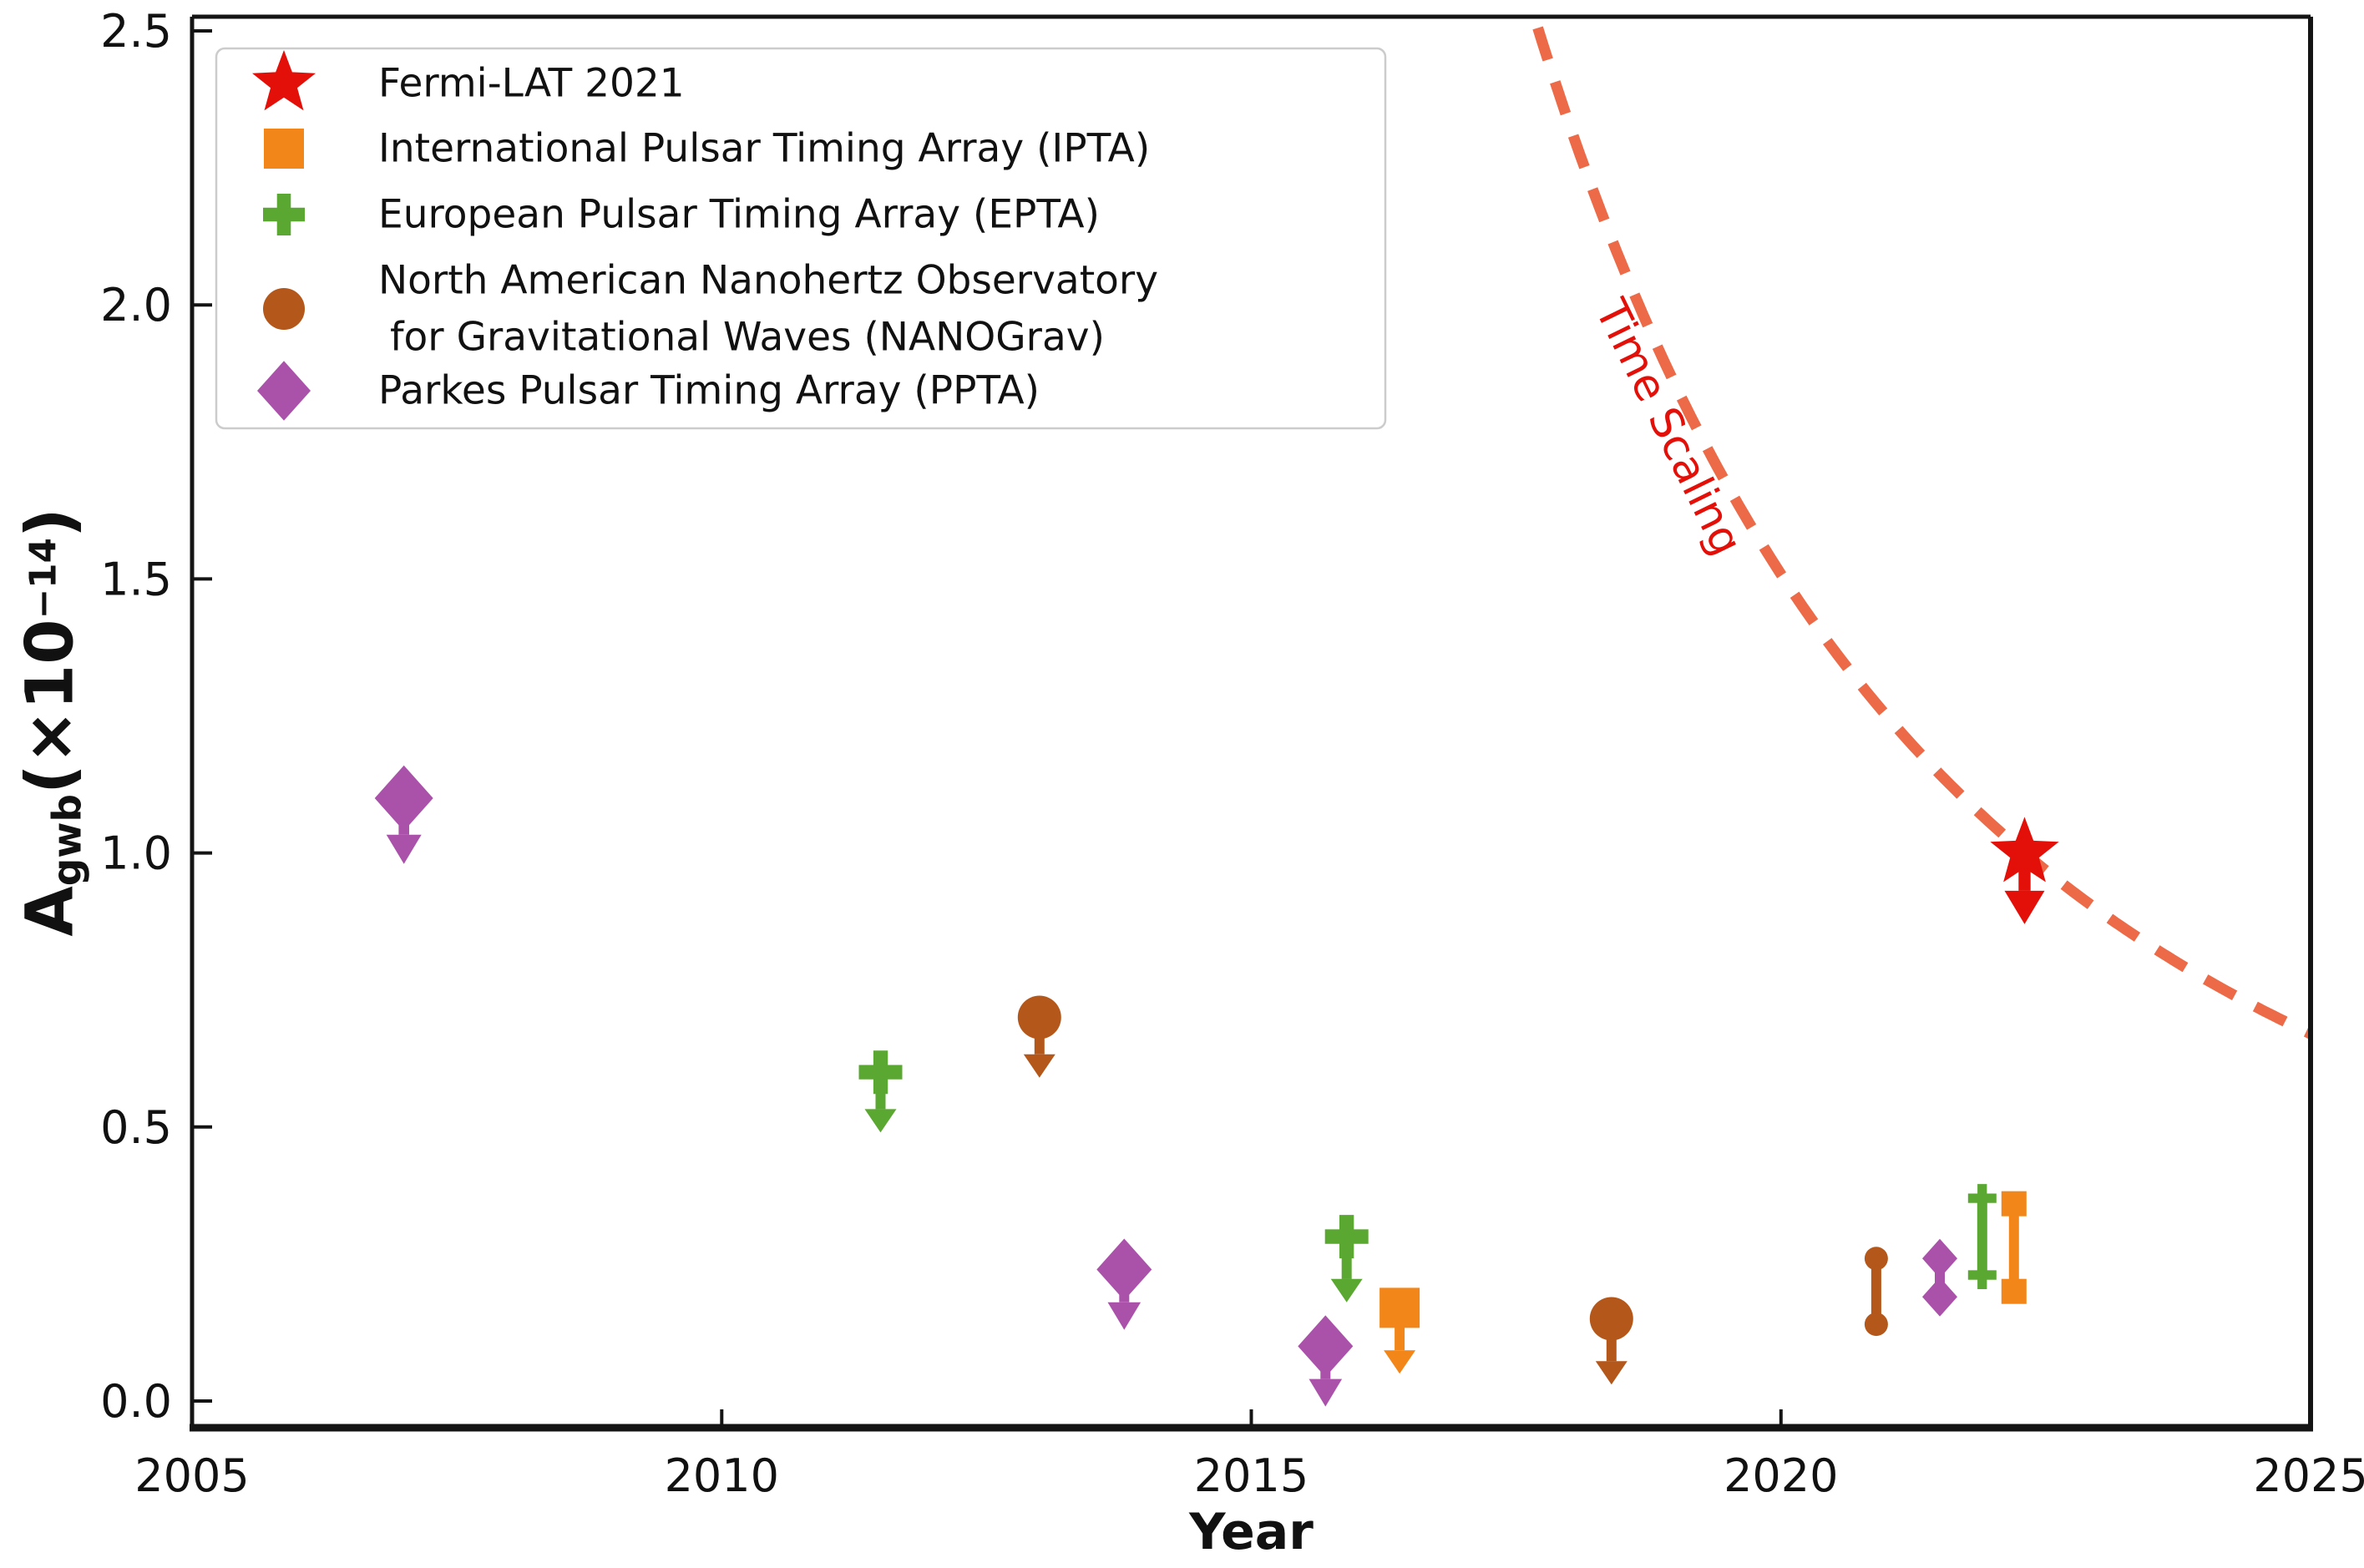  I want to click on y-tick-label: 0.0, so click(136, 1401).